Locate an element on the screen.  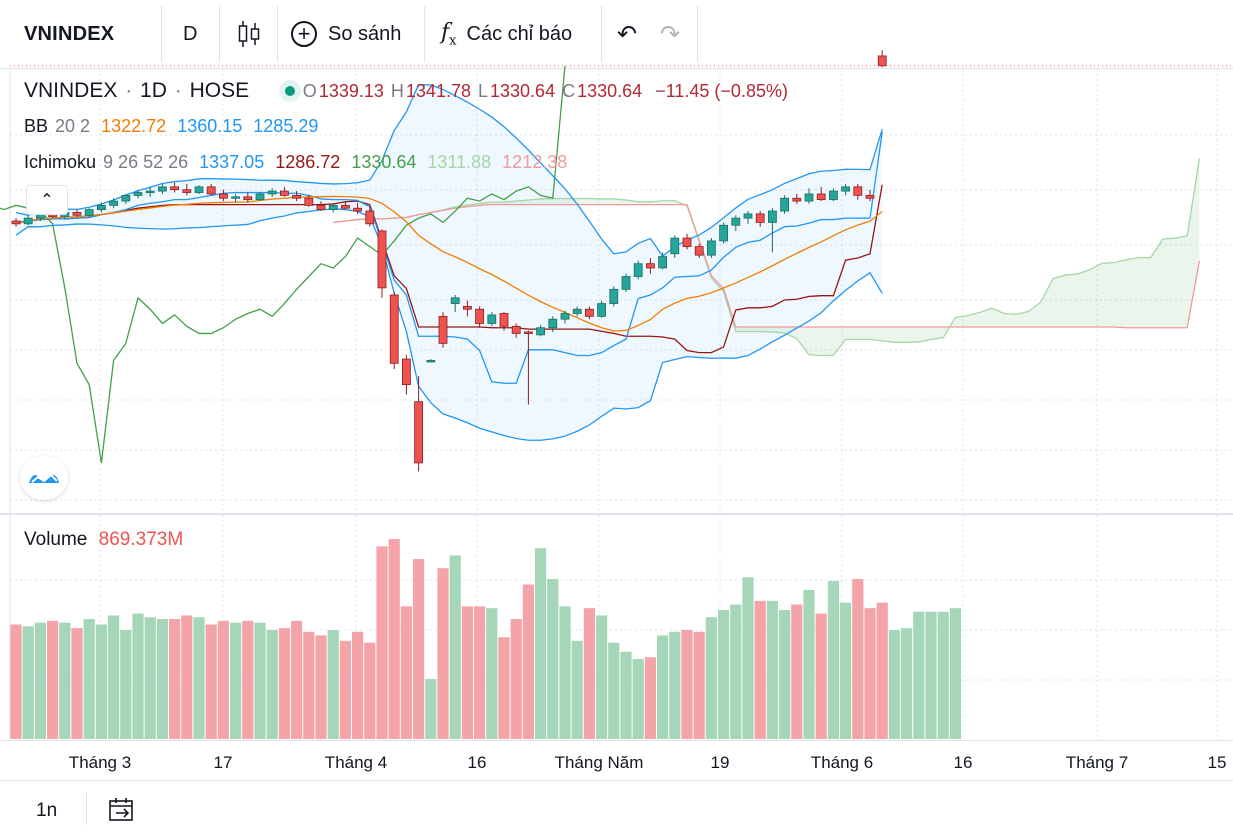
legend-symbol: VNINDEX is located at coordinates (71, 90).